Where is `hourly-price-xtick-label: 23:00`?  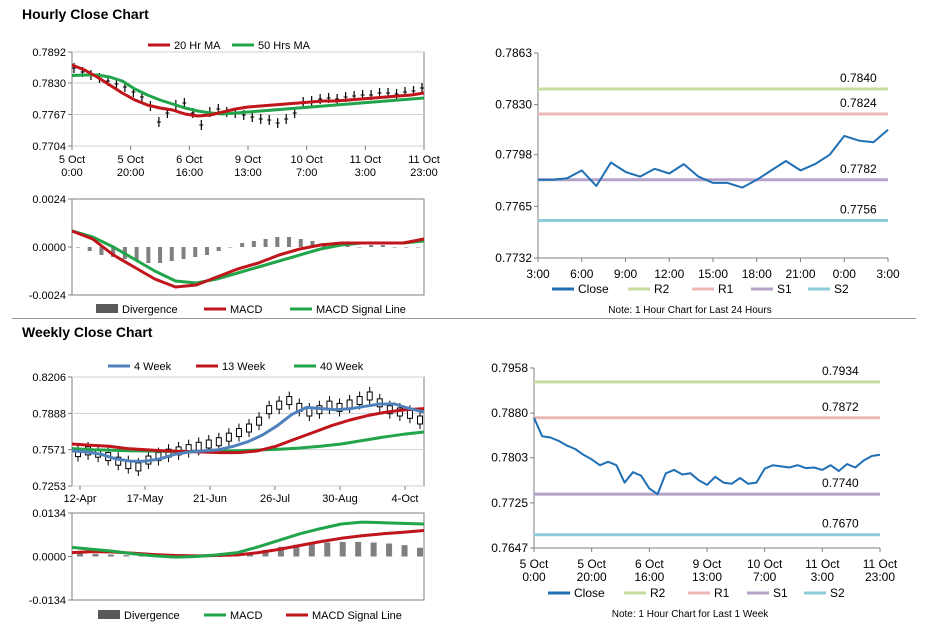 hourly-price-xtick-label: 23:00 is located at coordinates (424, 173).